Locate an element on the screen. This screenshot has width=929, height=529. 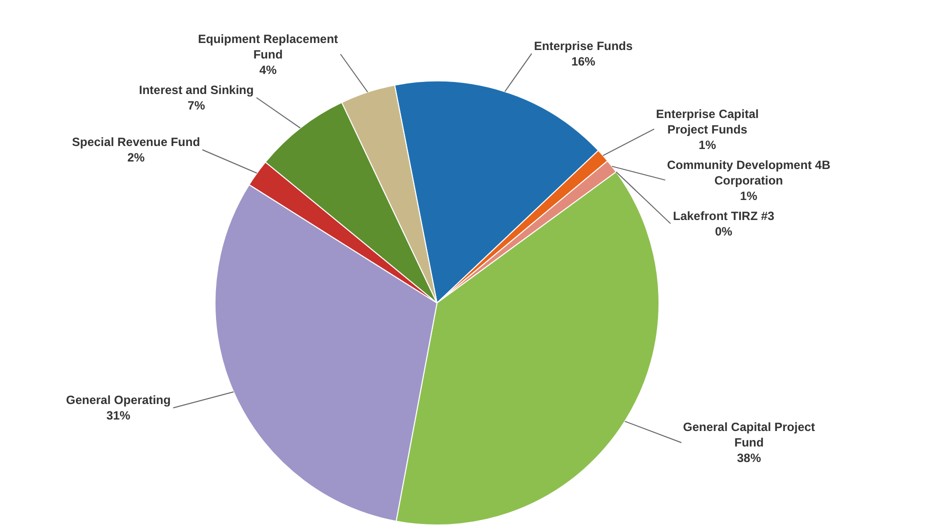
data-label: 16% is located at coordinates (583, 61).